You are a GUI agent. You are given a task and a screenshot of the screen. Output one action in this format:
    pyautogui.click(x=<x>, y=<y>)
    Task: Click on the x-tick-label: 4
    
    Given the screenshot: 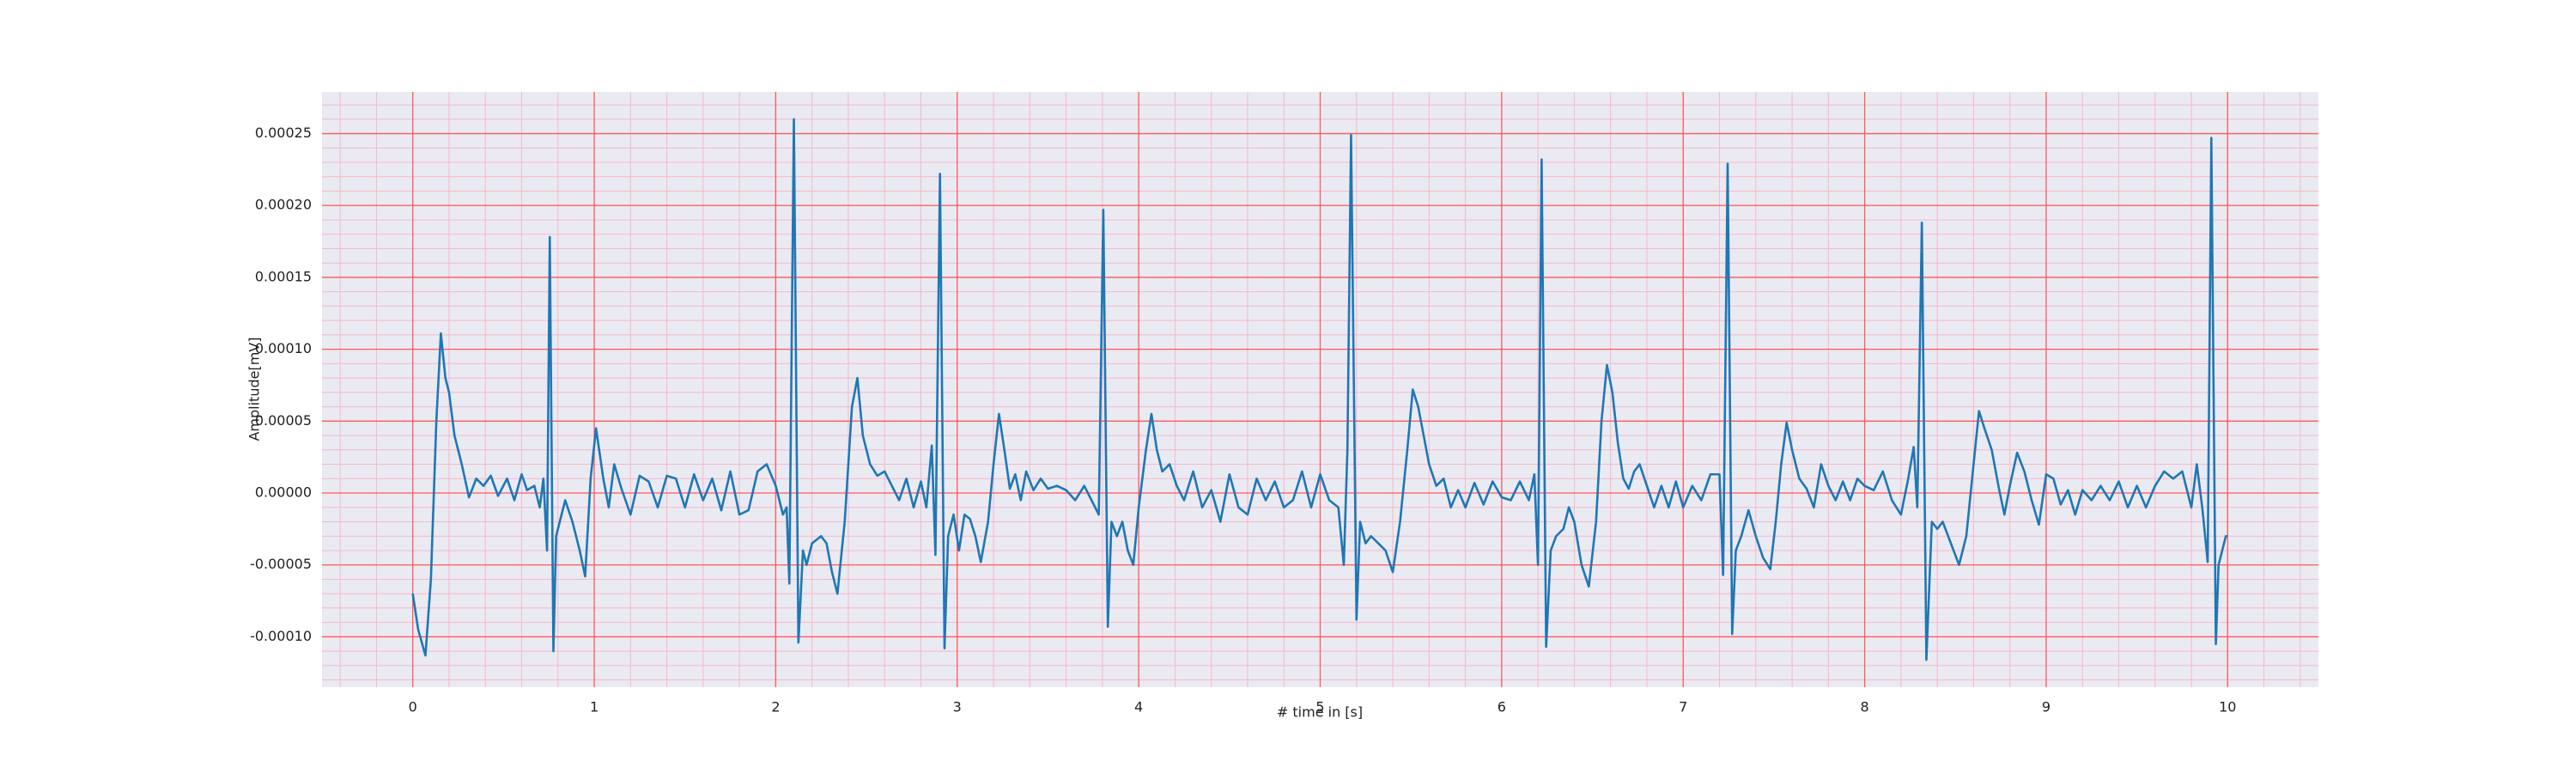 What is the action you would take?
    pyautogui.click(x=1138, y=707)
    